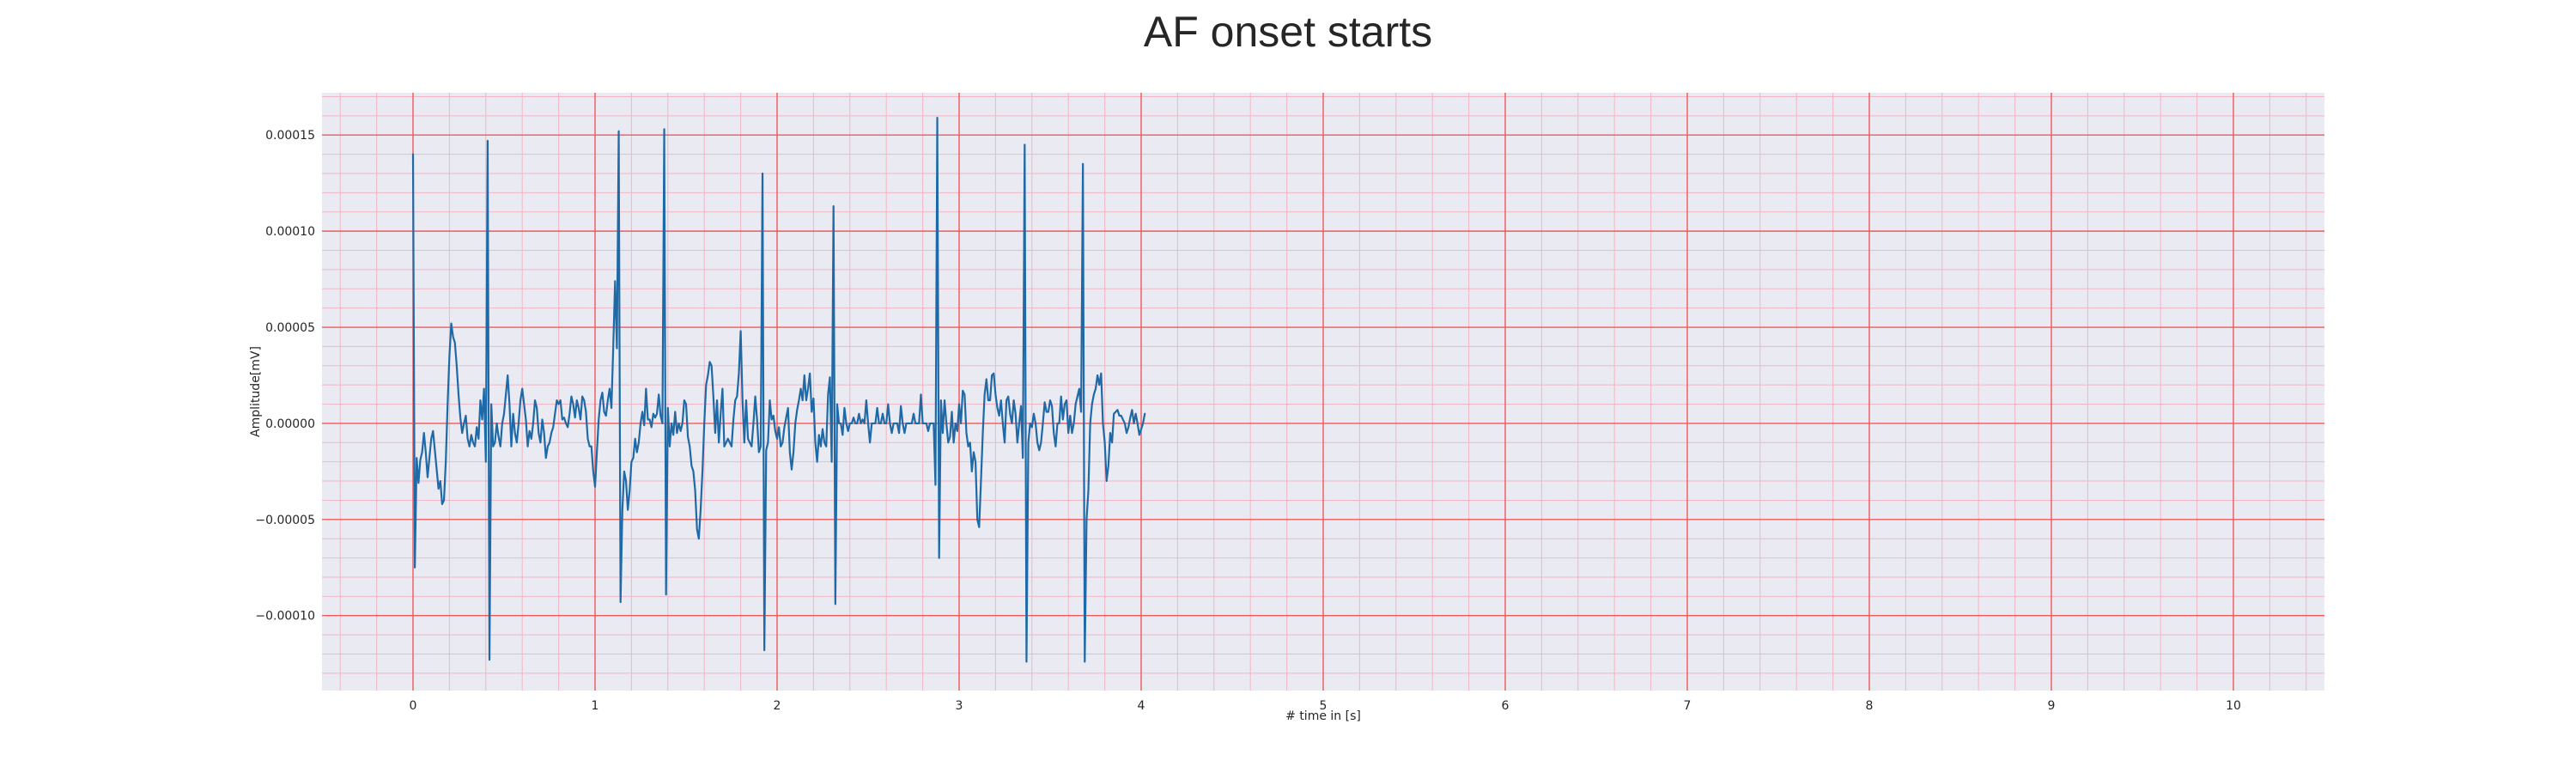  What do you see at coordinates (290, 328) in the screenshot?
I see `y-tick-label: 0.00005` at bounding box center [290, 328].